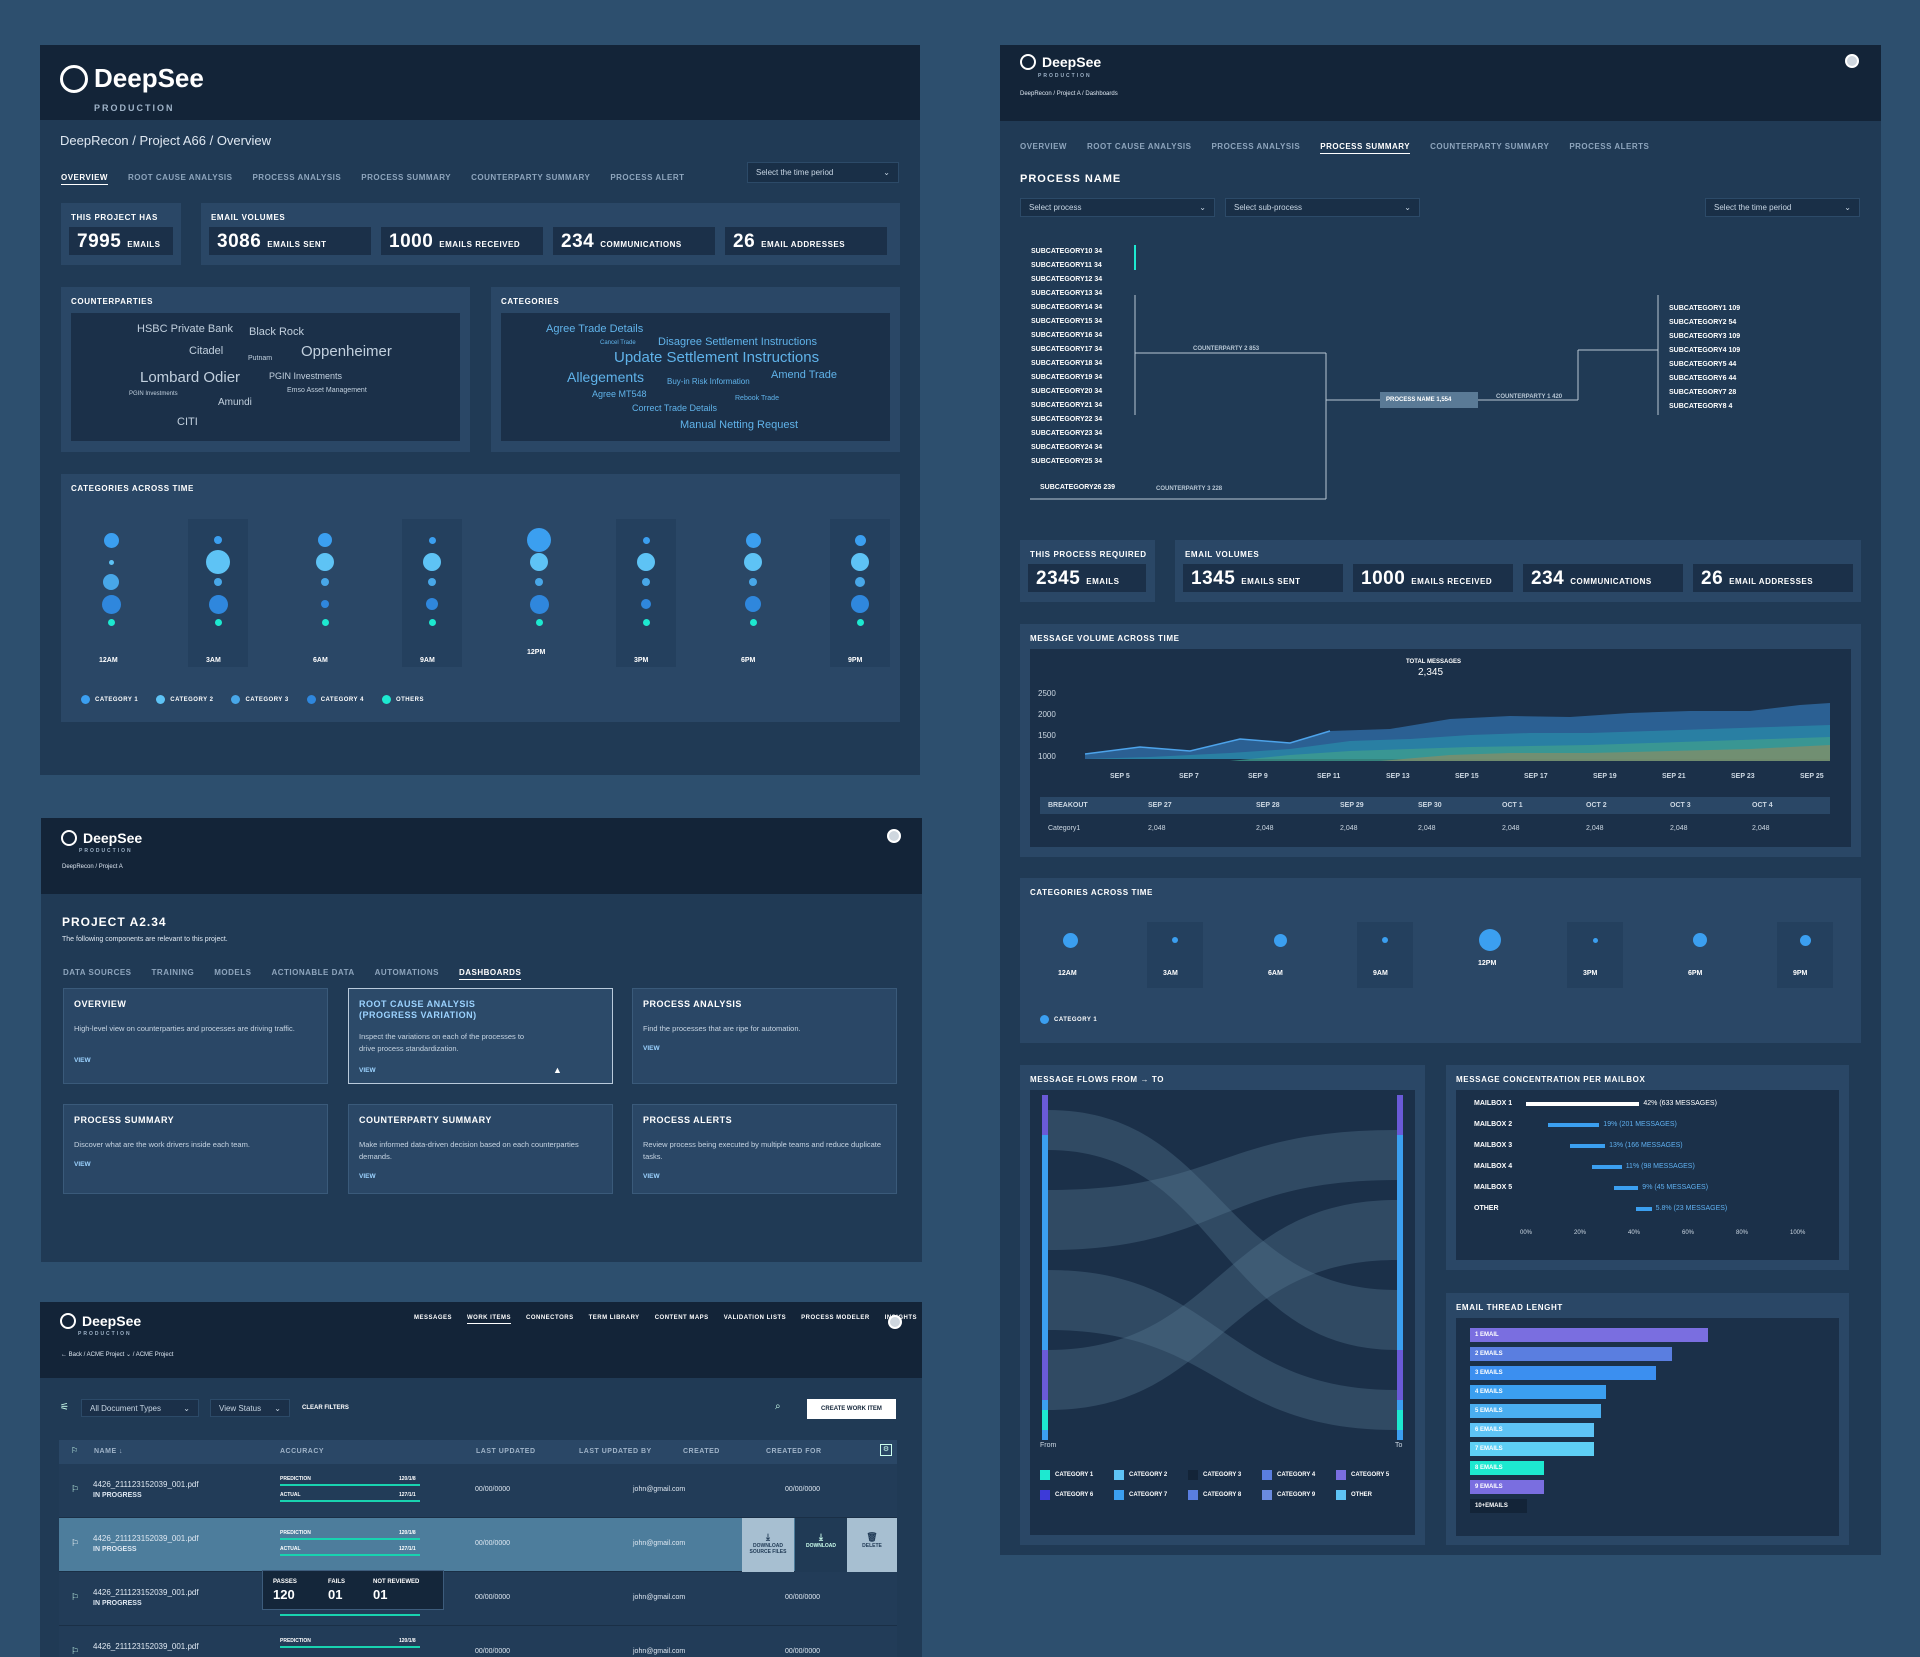 This screenshot has width=1920, height=1657. I want to click on subcategory-item: SUBCATEGORY23 34, so click(1067, 433).